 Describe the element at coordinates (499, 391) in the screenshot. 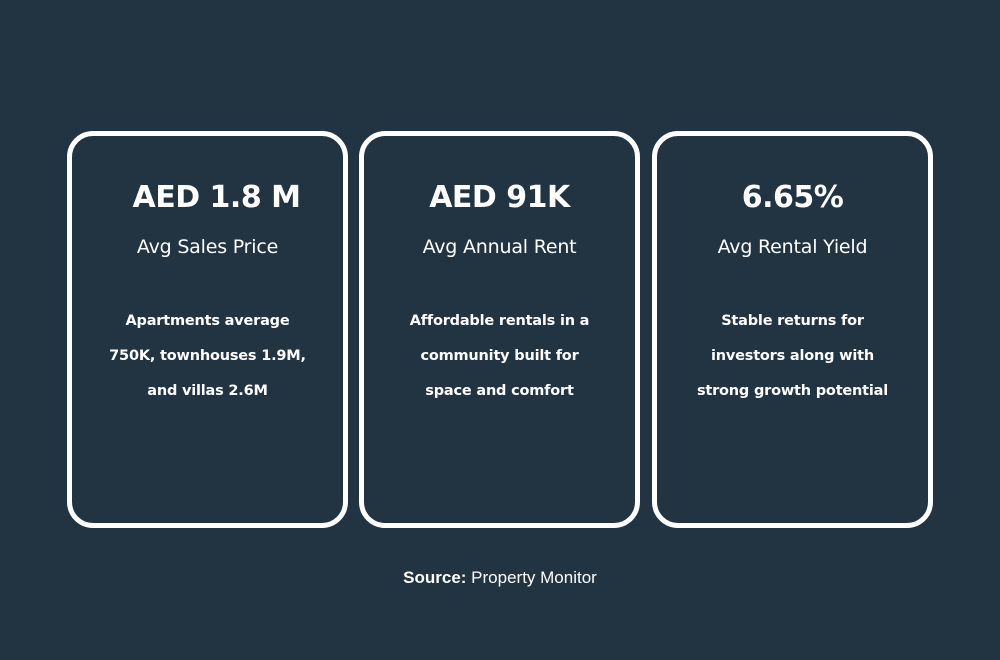

I see `stat-description-line: space and comfort` at that location.